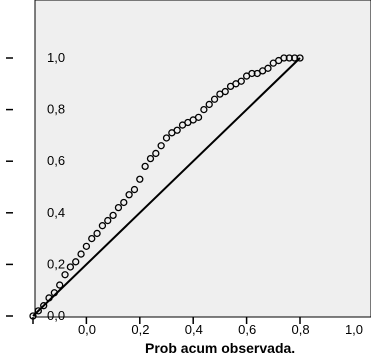 The image size is (371, 358). What do you see at coordinates (354, 329) in the screenshot?
I see `x-tick-label: 1,0` at bounding box center [354, 329].